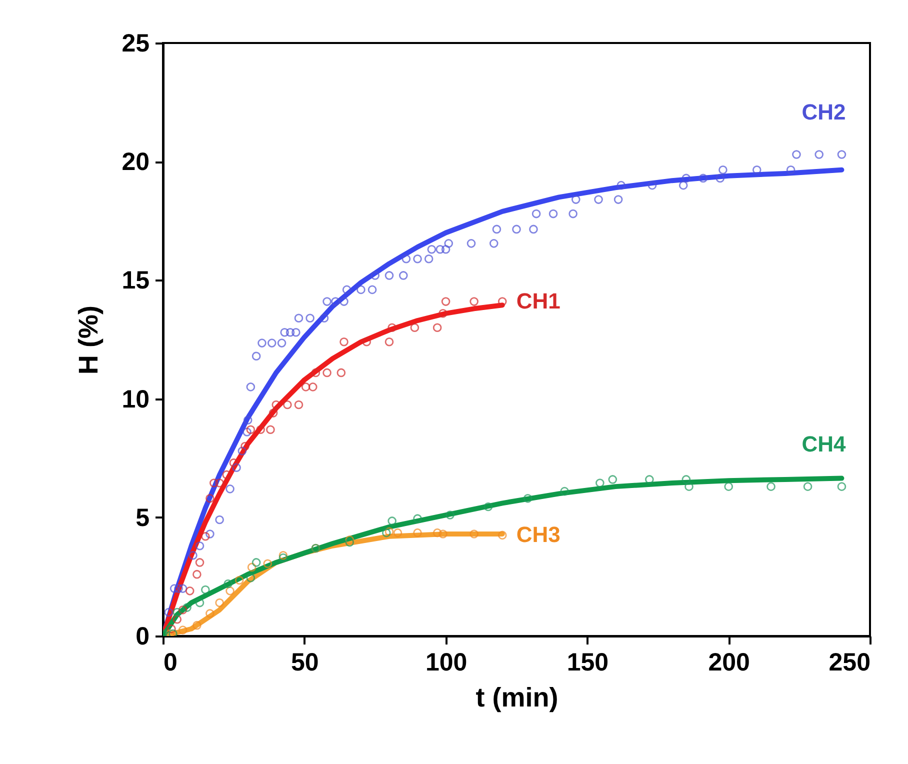  Describe the element at coordinates (538, 535) in the screenshot. I see `series-label: CH3` at that location.